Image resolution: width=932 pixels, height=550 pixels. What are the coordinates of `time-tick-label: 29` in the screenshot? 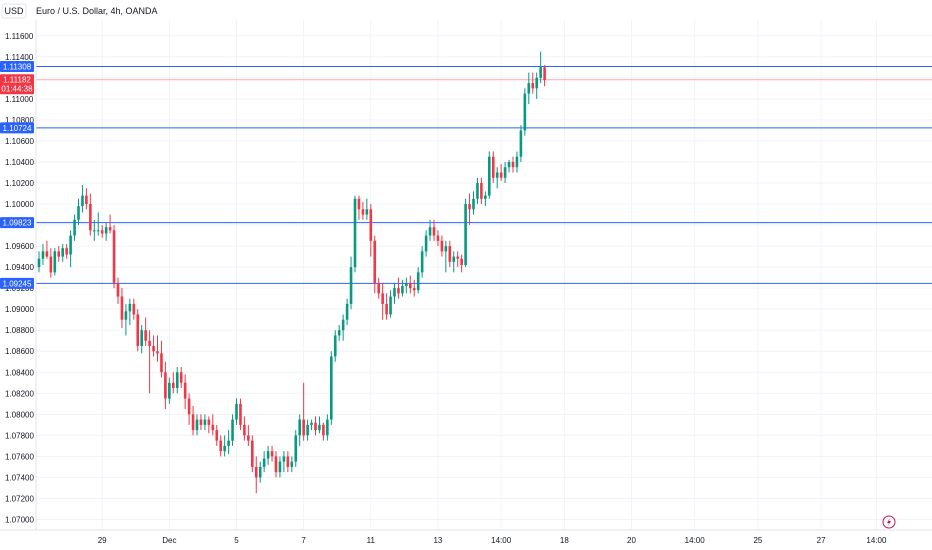 It's located at (102, 540).